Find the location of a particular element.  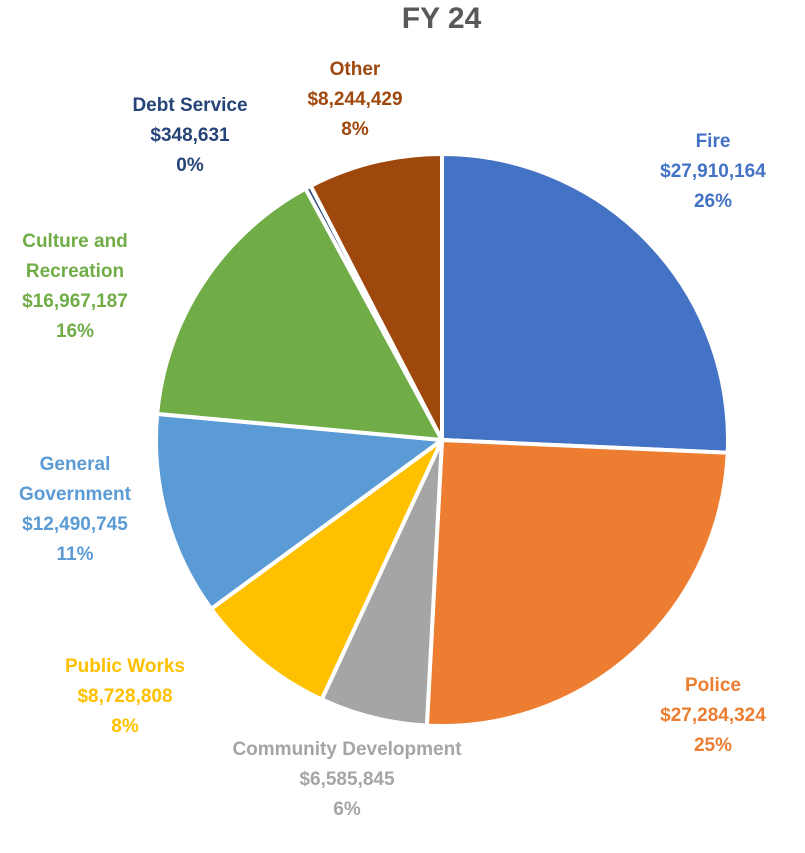

value-label: $8,728,808 is located at coordinates (125, 696).